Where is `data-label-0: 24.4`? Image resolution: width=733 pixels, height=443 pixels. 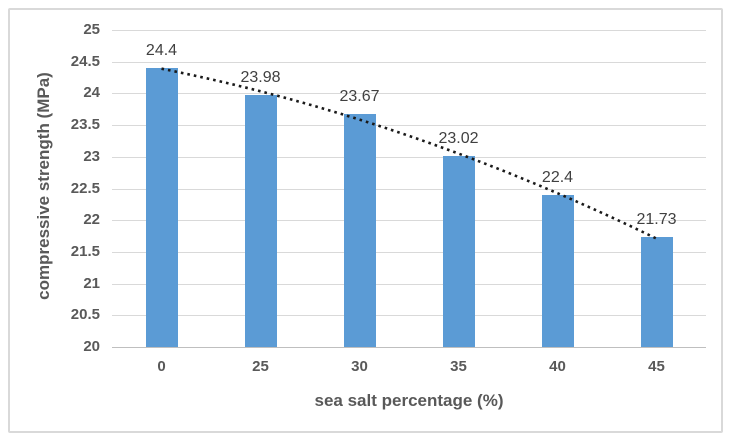
data-label-0: 24.4 is located at coordinates (161, 50).